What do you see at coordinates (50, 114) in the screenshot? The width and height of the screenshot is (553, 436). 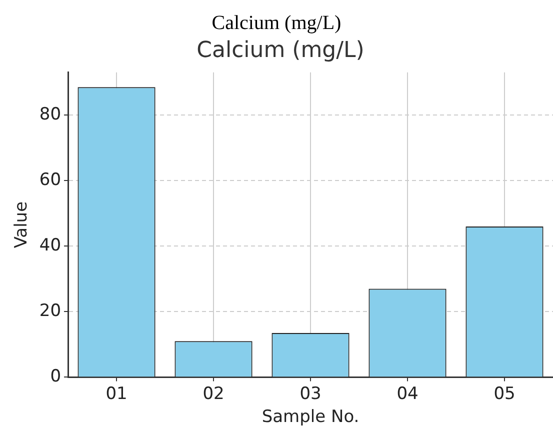 I see `y-tick-label: 80` at bounding box center [50, 114].